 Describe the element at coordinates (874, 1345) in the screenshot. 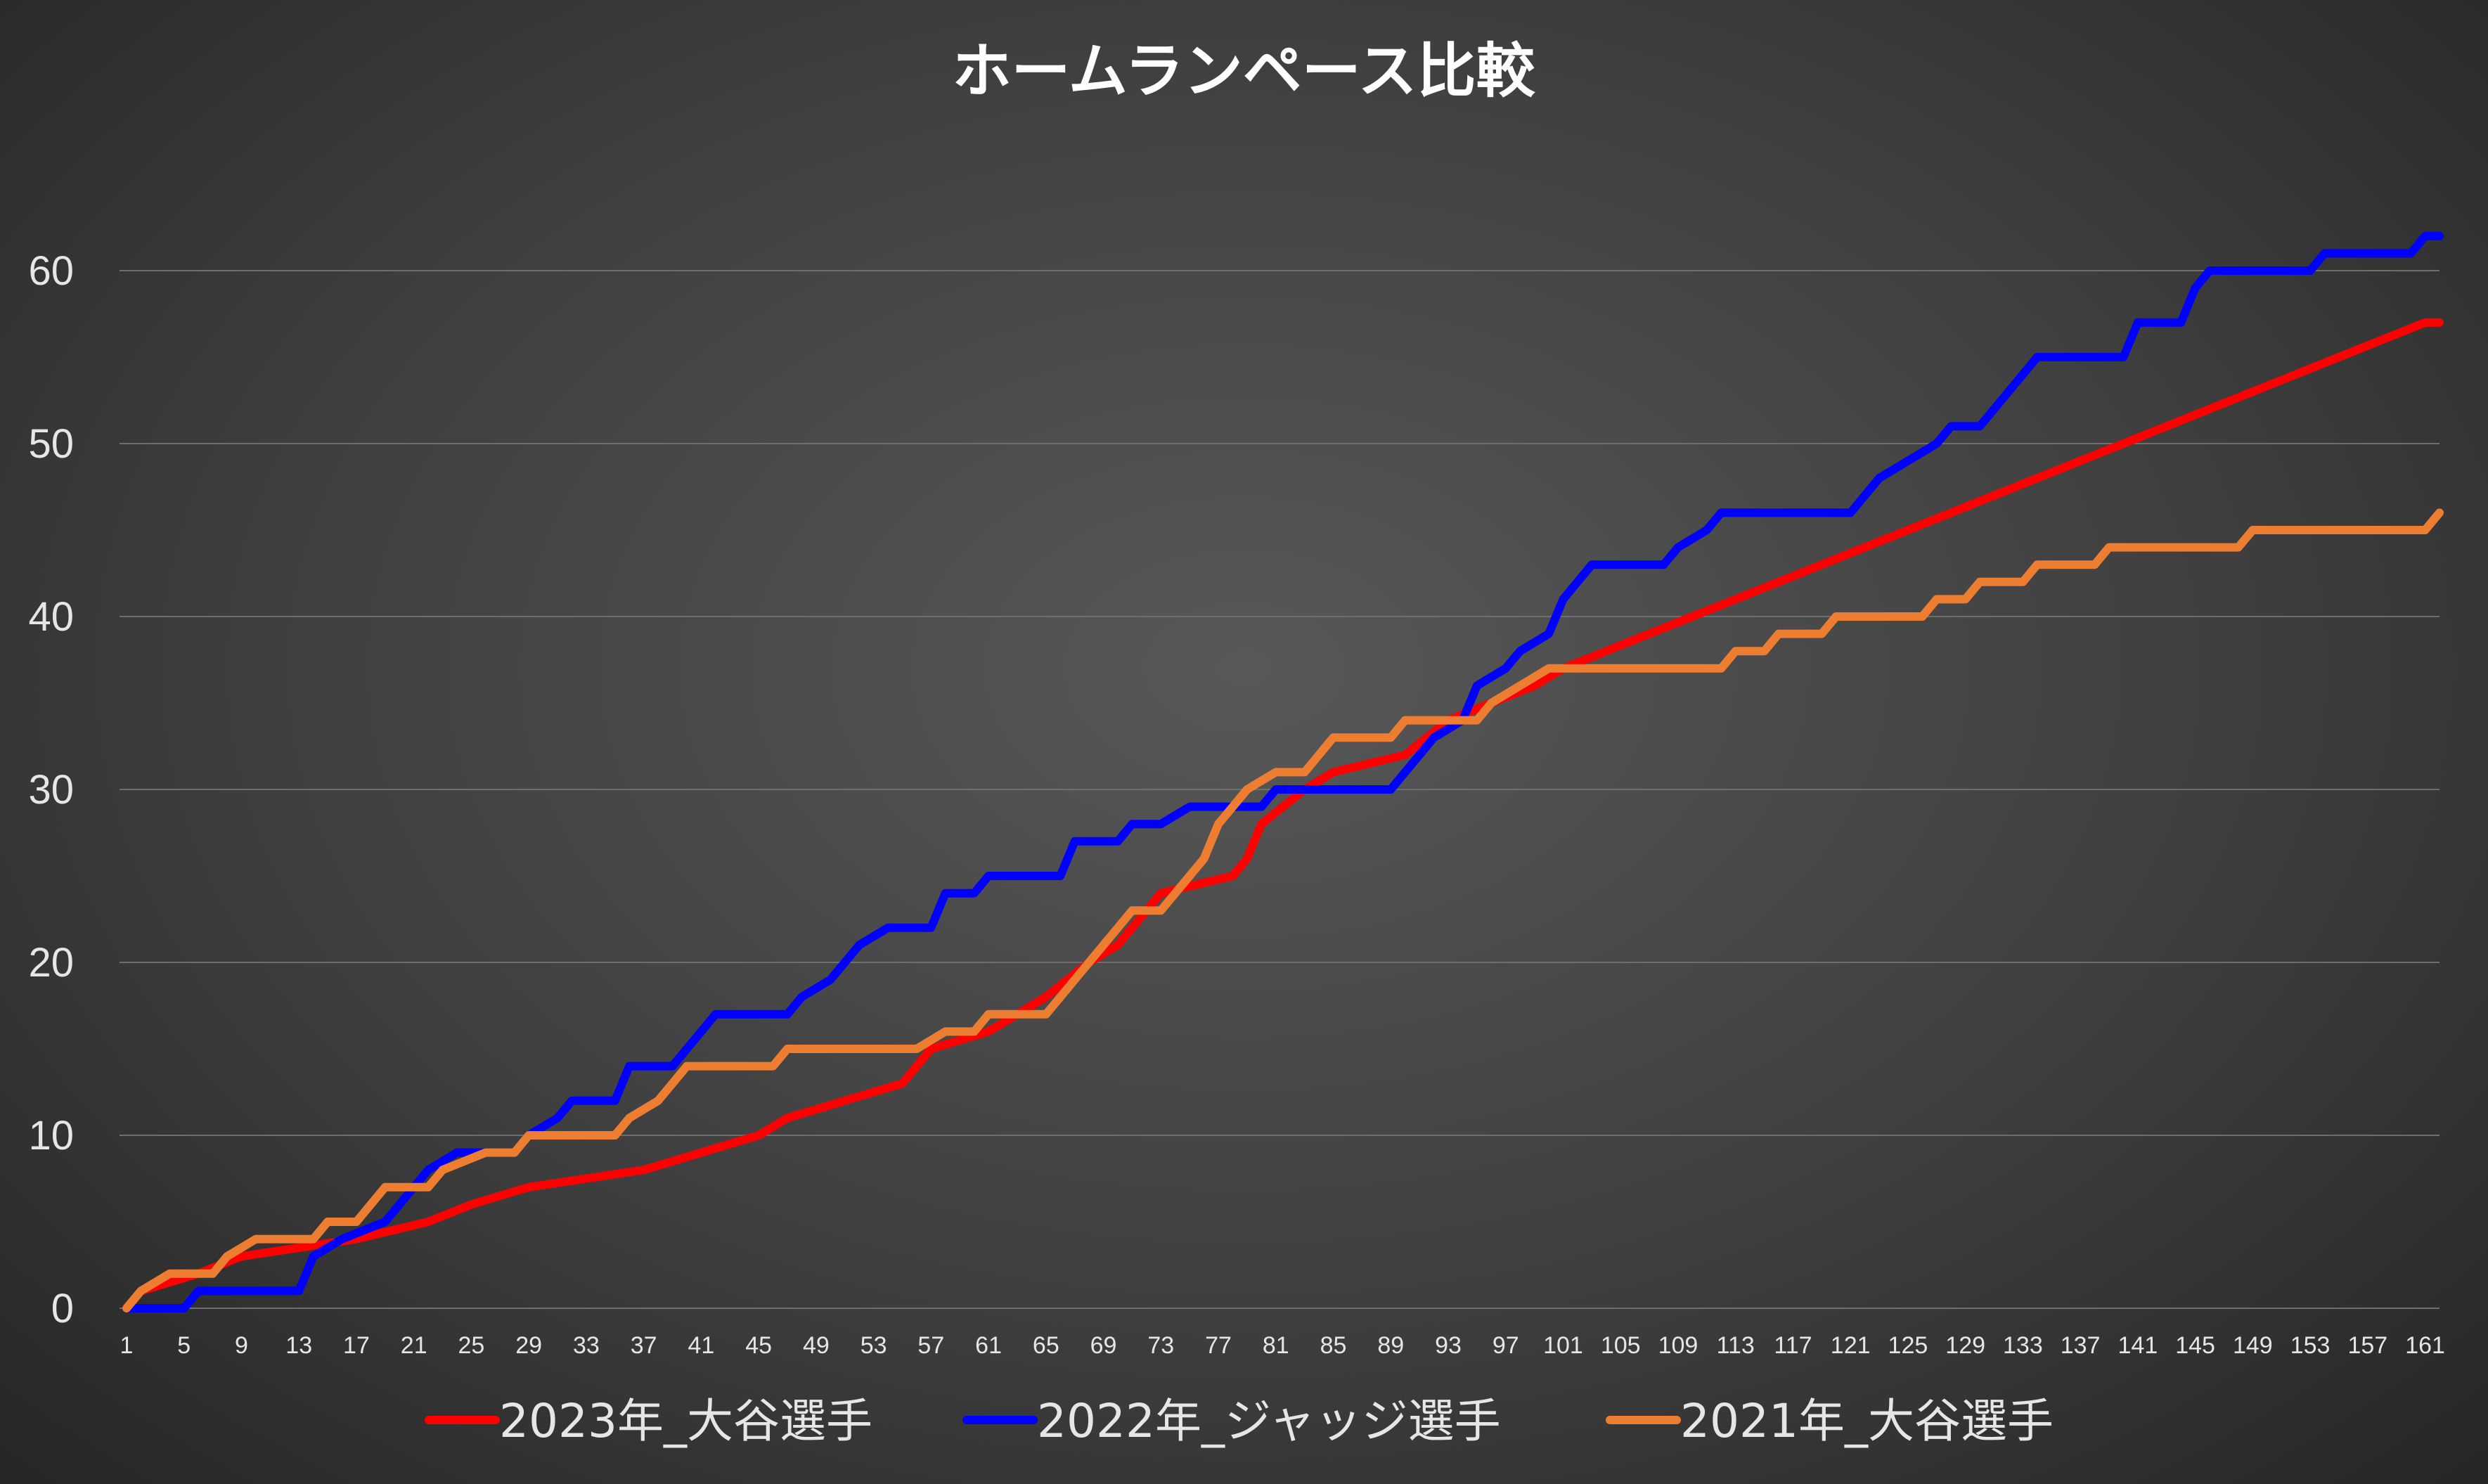

I see `x-tick-label: 53` at that location.